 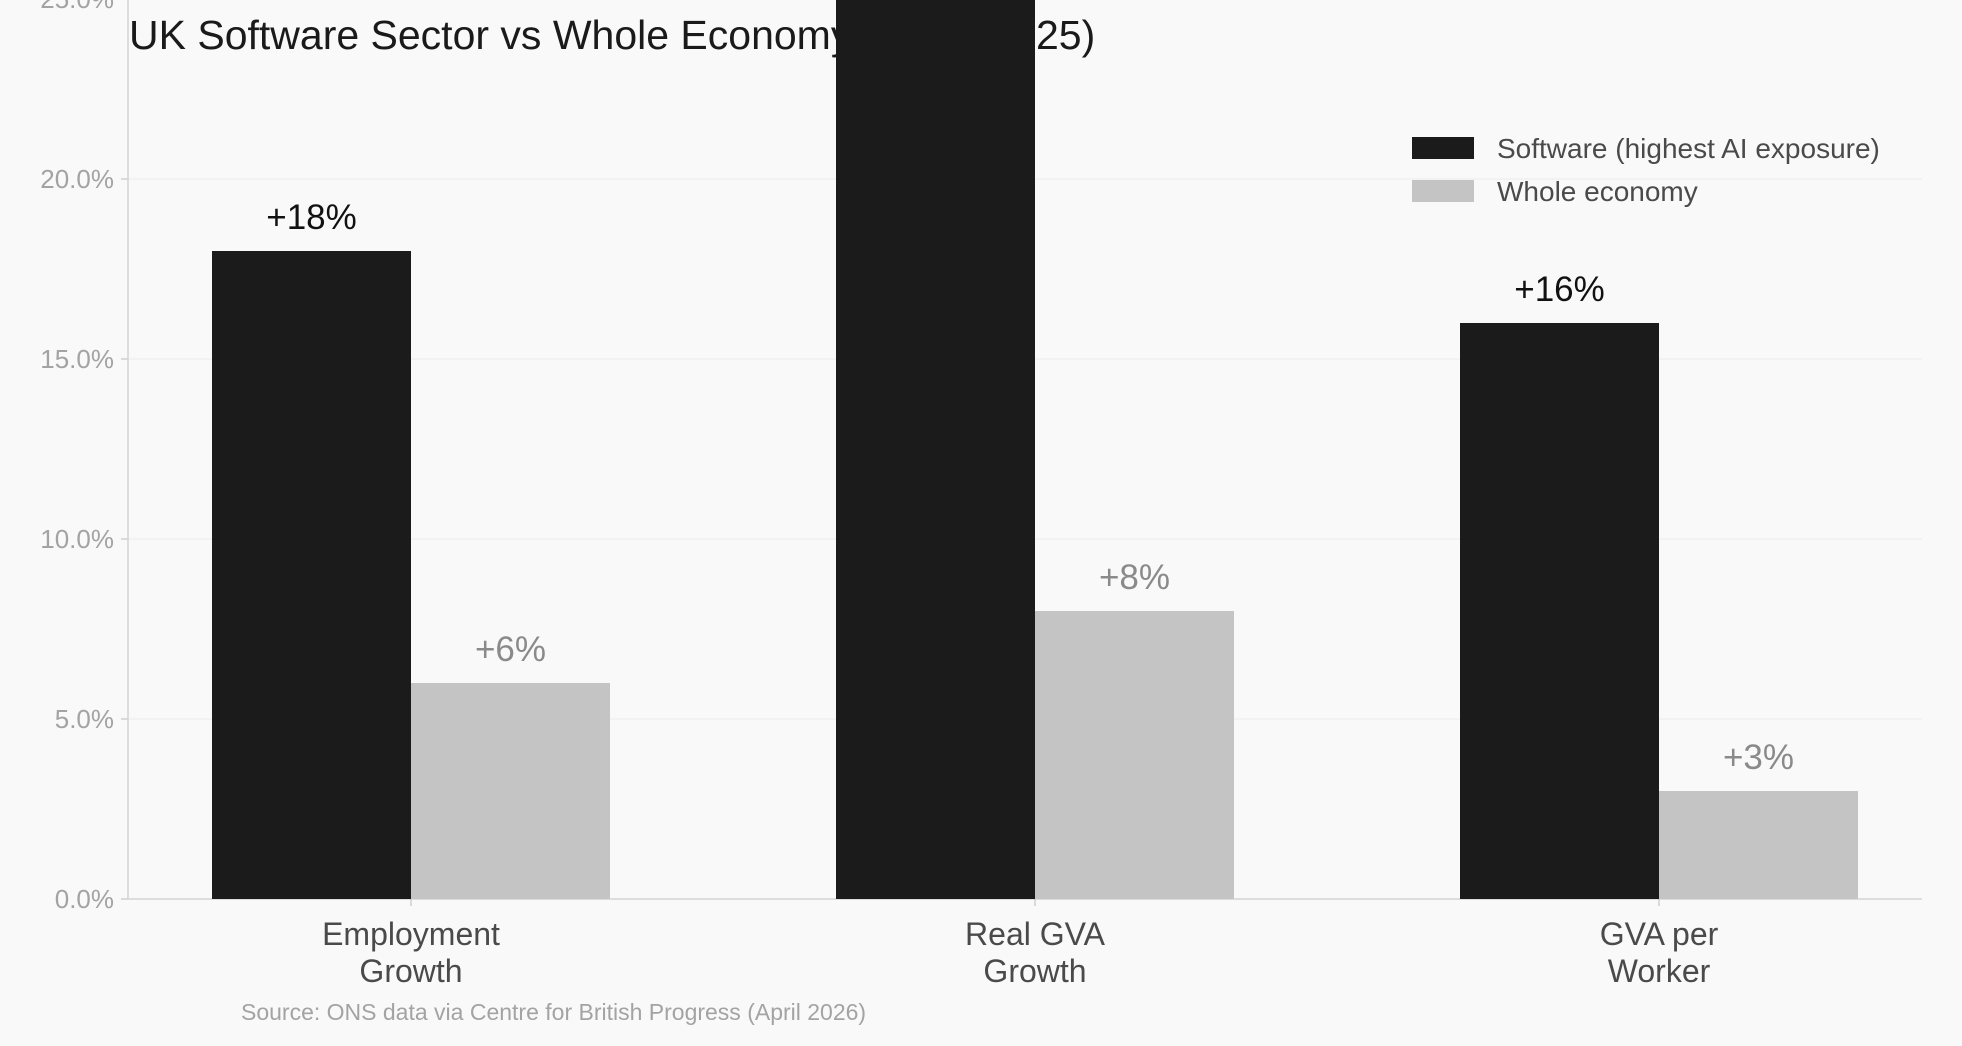 I want to click on y-tick-label: 20.0%, so click(x=77, y=179).